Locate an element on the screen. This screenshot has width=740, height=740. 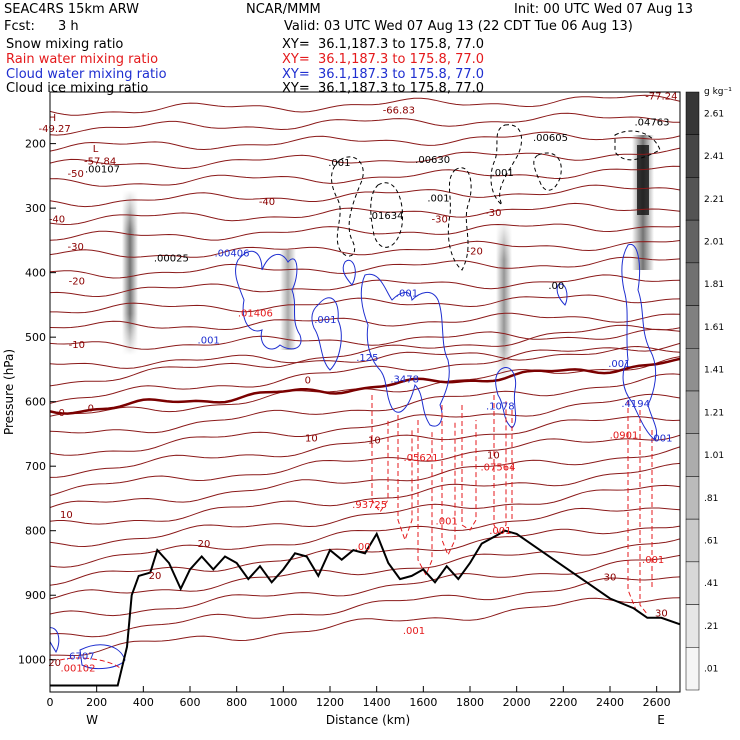
init-time: Init: 00 UTC Wed 07 Aug 13 is located at coordinates (604, 9).